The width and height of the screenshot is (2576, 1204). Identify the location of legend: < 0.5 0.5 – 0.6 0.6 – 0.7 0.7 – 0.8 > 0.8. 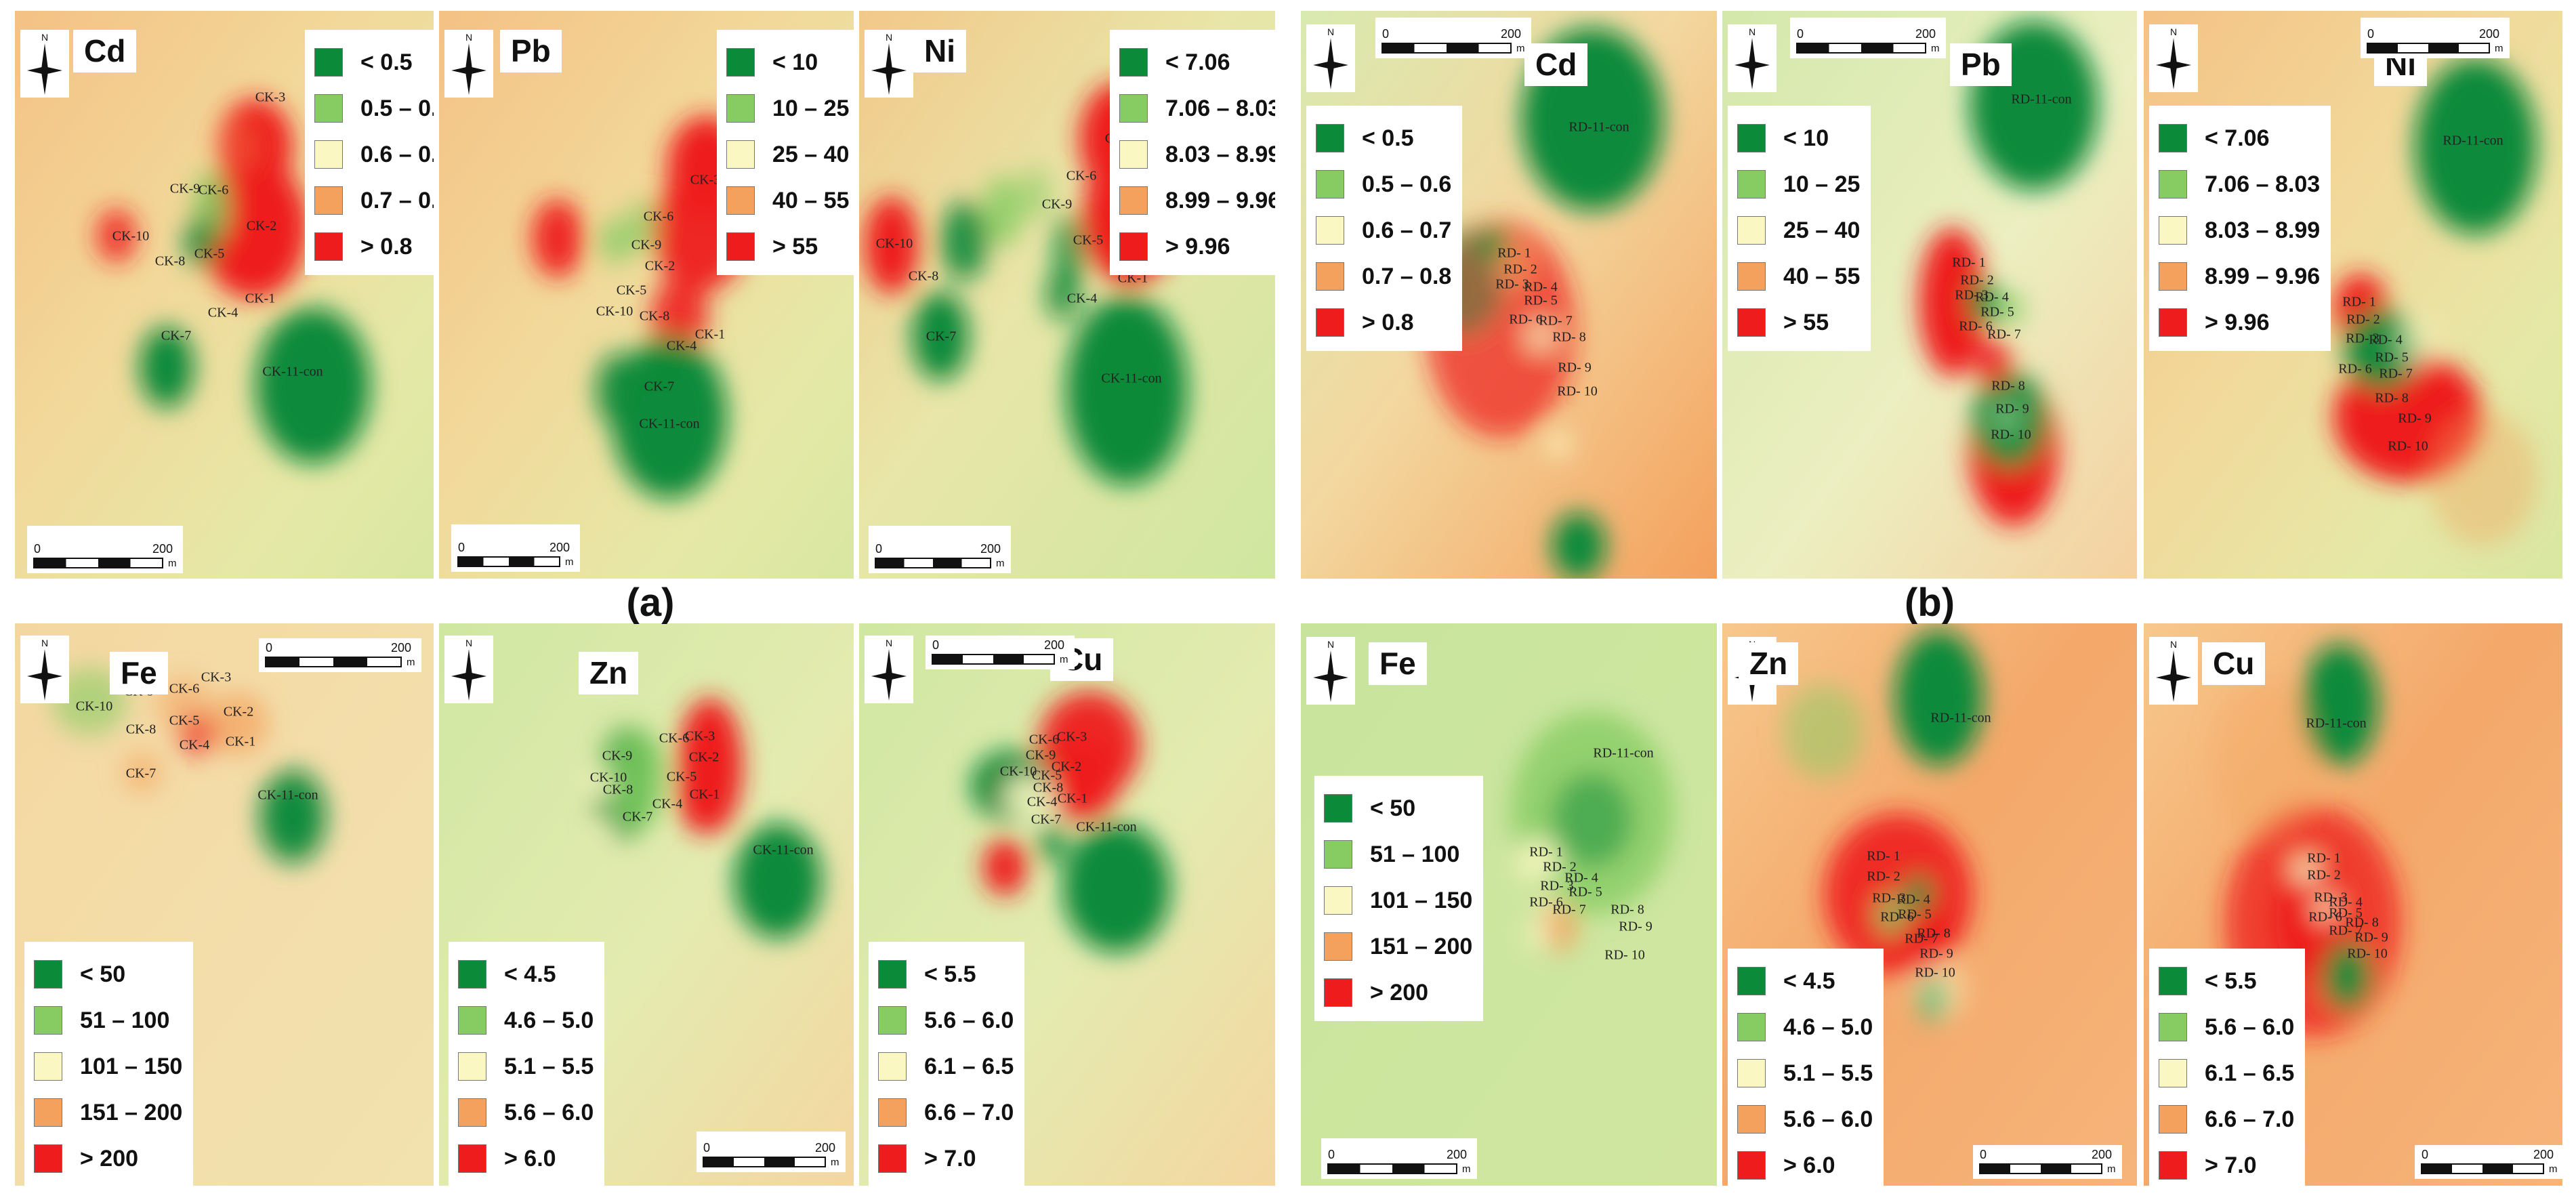
(1384, 228).